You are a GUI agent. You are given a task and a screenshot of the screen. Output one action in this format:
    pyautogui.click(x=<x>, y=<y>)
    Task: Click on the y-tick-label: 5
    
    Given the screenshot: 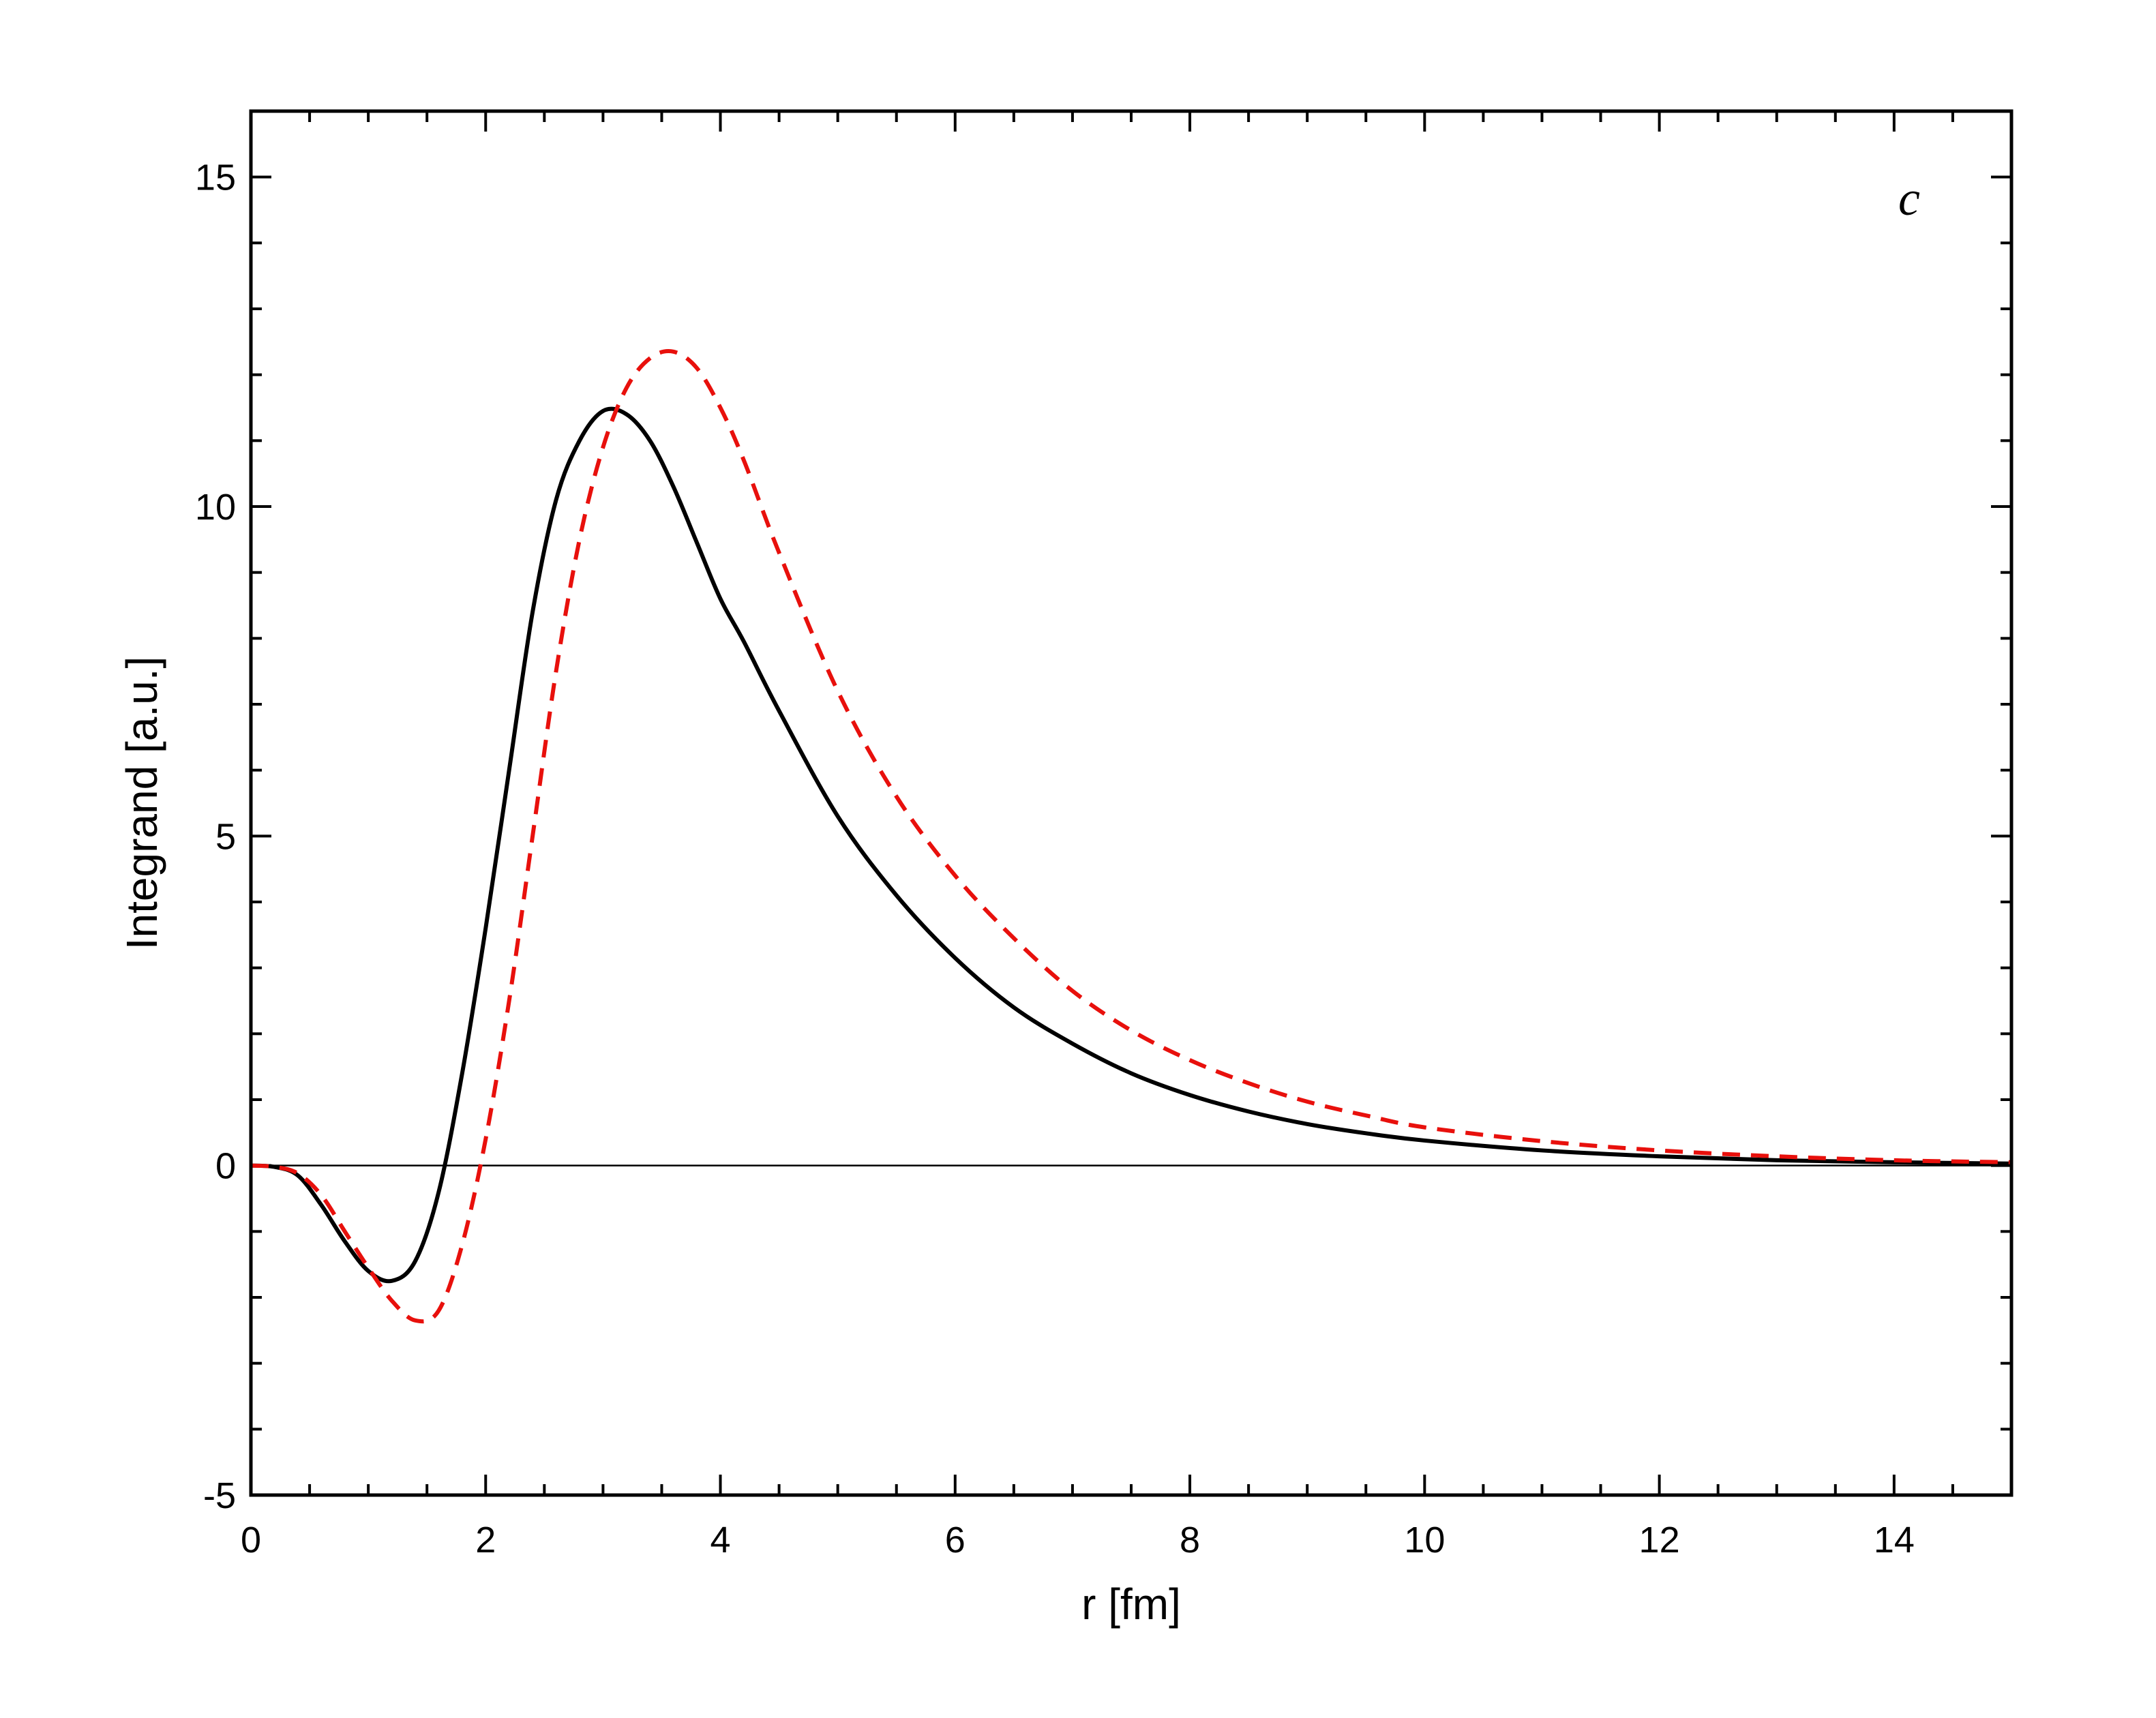 What is the action you would take?
    pyautogui.click(x=226, y=837)
    